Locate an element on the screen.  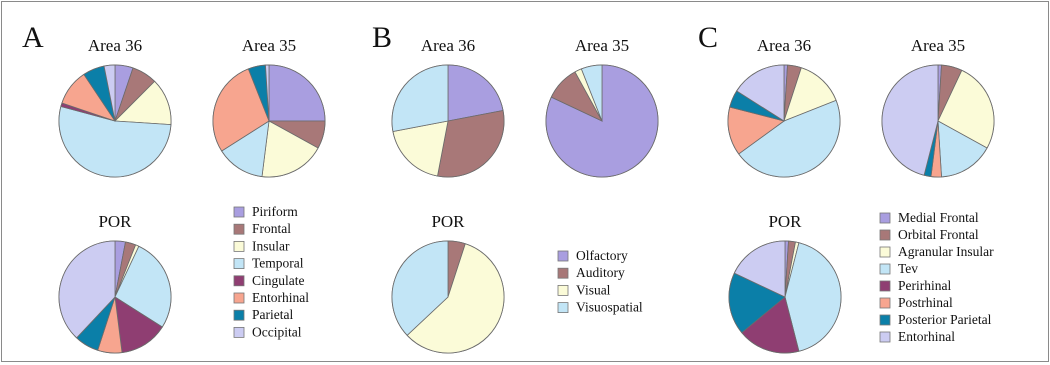
legend-label: Piriform is located at coordinates (275, 211).